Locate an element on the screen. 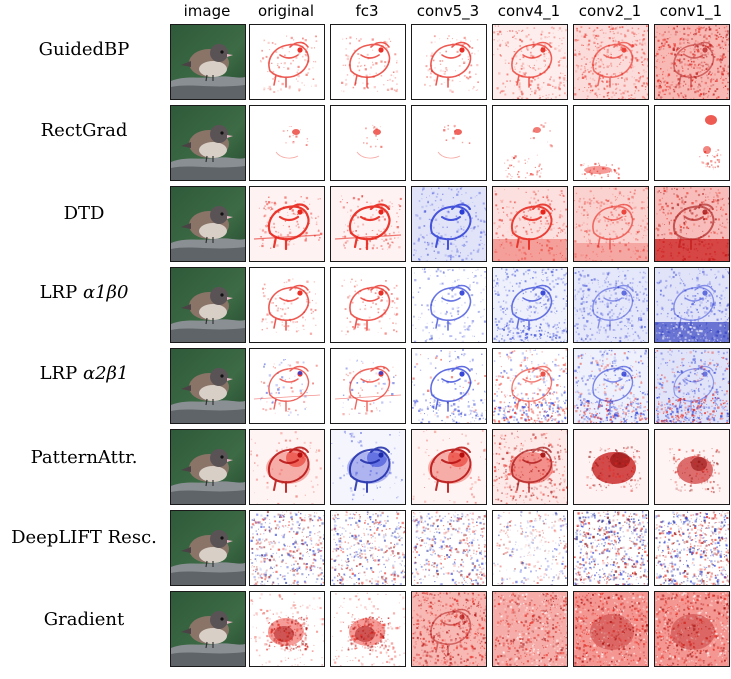 The image size is (731, 679). row-label: DTD is located at coordinates (84, 213).